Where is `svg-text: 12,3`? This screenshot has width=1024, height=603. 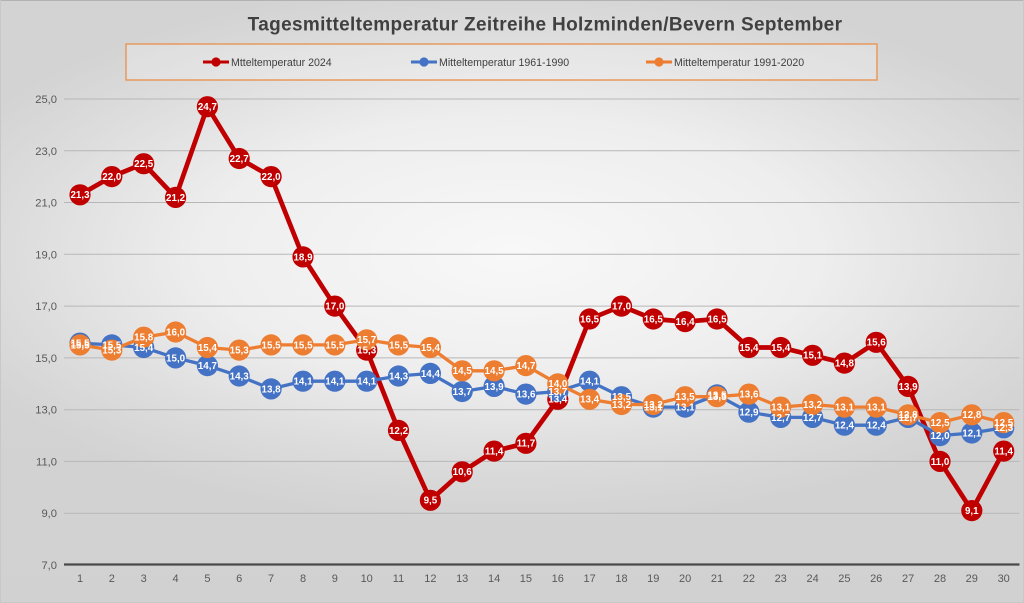 svg-text: 12,3 is located at coordinates (1004, 428).